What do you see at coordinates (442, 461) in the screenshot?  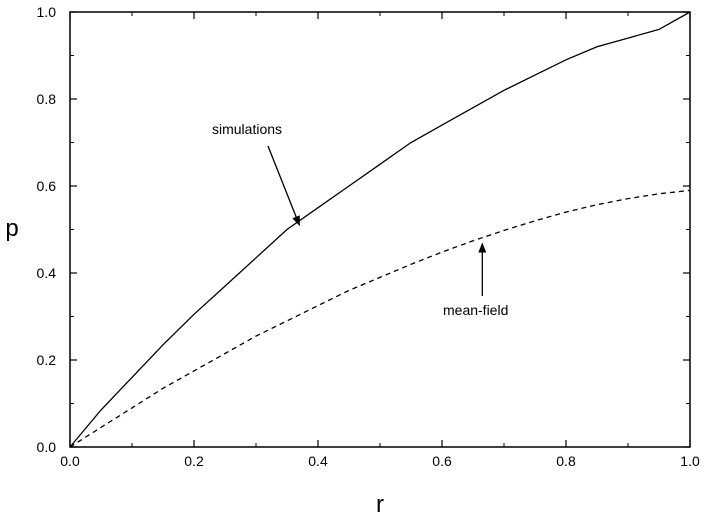 I see `x-tick-label: 0.6` at bounding box center [442, 461].